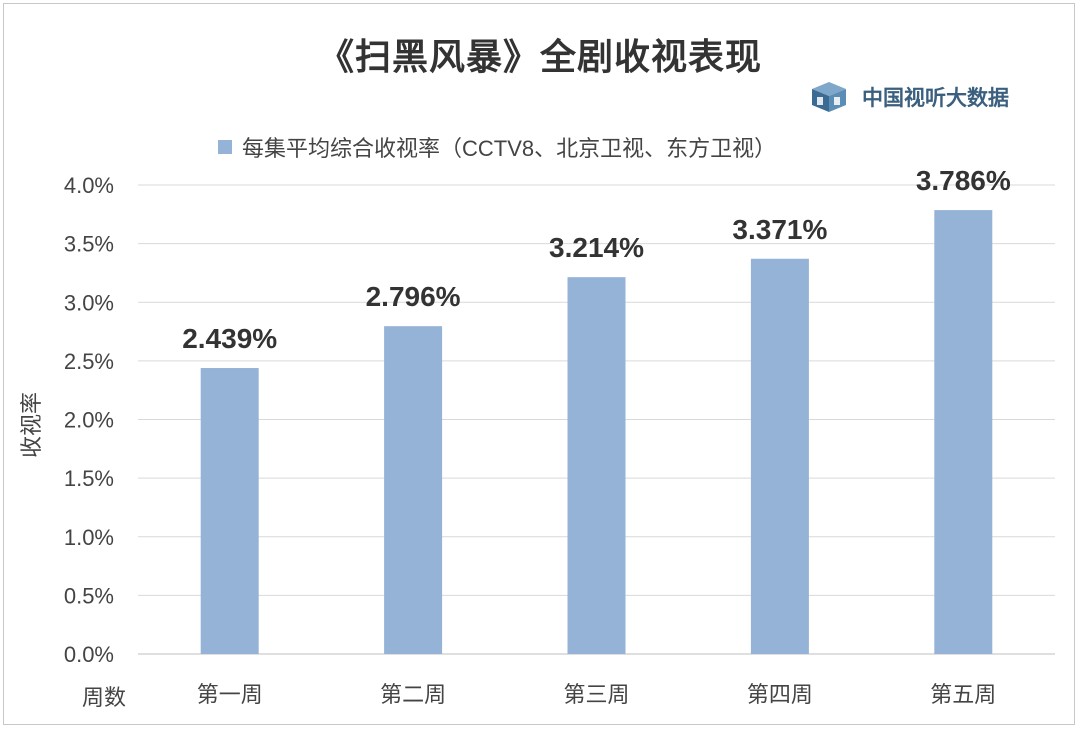 This screenshot has width=1080, height=730. I want to click on x-tick-label: 第二周, so click(413, 694).